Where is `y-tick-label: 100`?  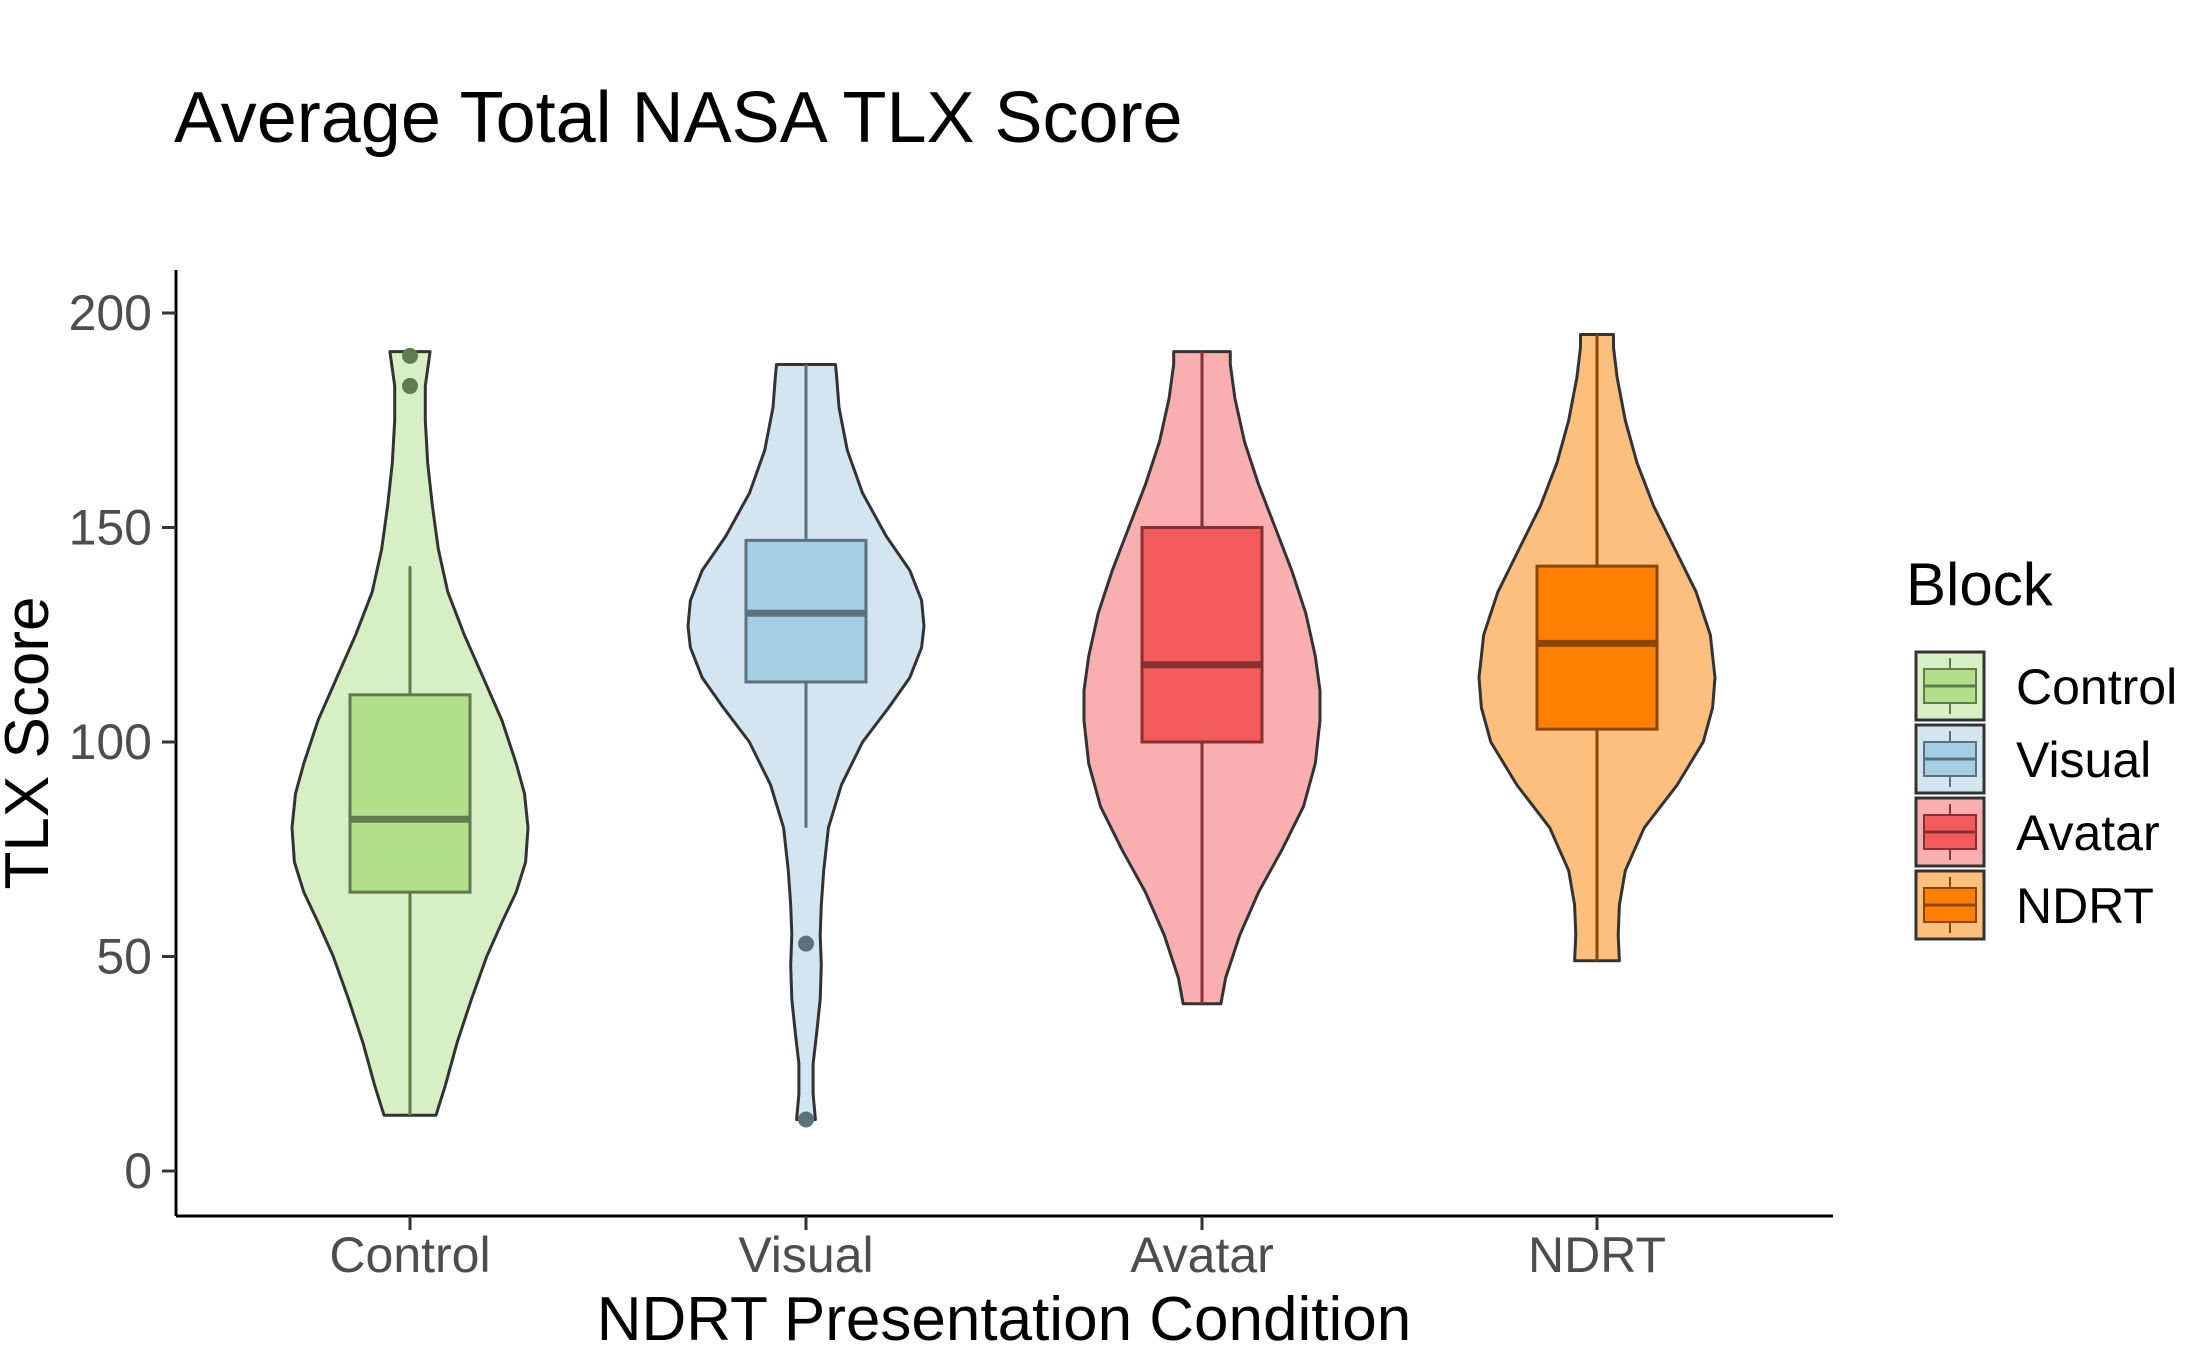 y-tick-label: 100 is located at coordinates (110, 742).